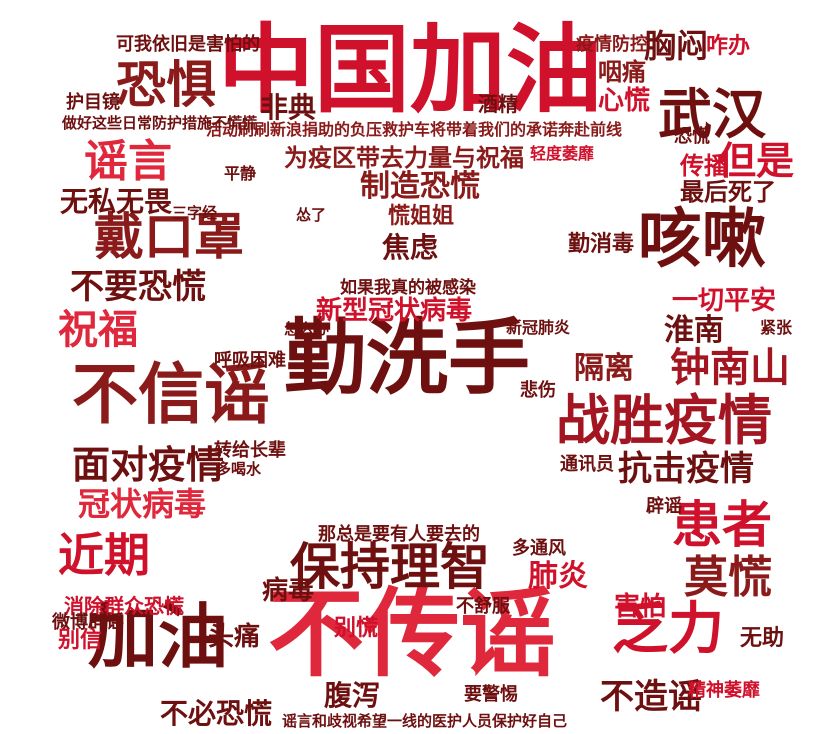 This screenshot has width=839, height=734. Describe the element at coordinates (483, 606) in the screenshot. I see `word-bu-shu-fu: 不舒服` at that location.